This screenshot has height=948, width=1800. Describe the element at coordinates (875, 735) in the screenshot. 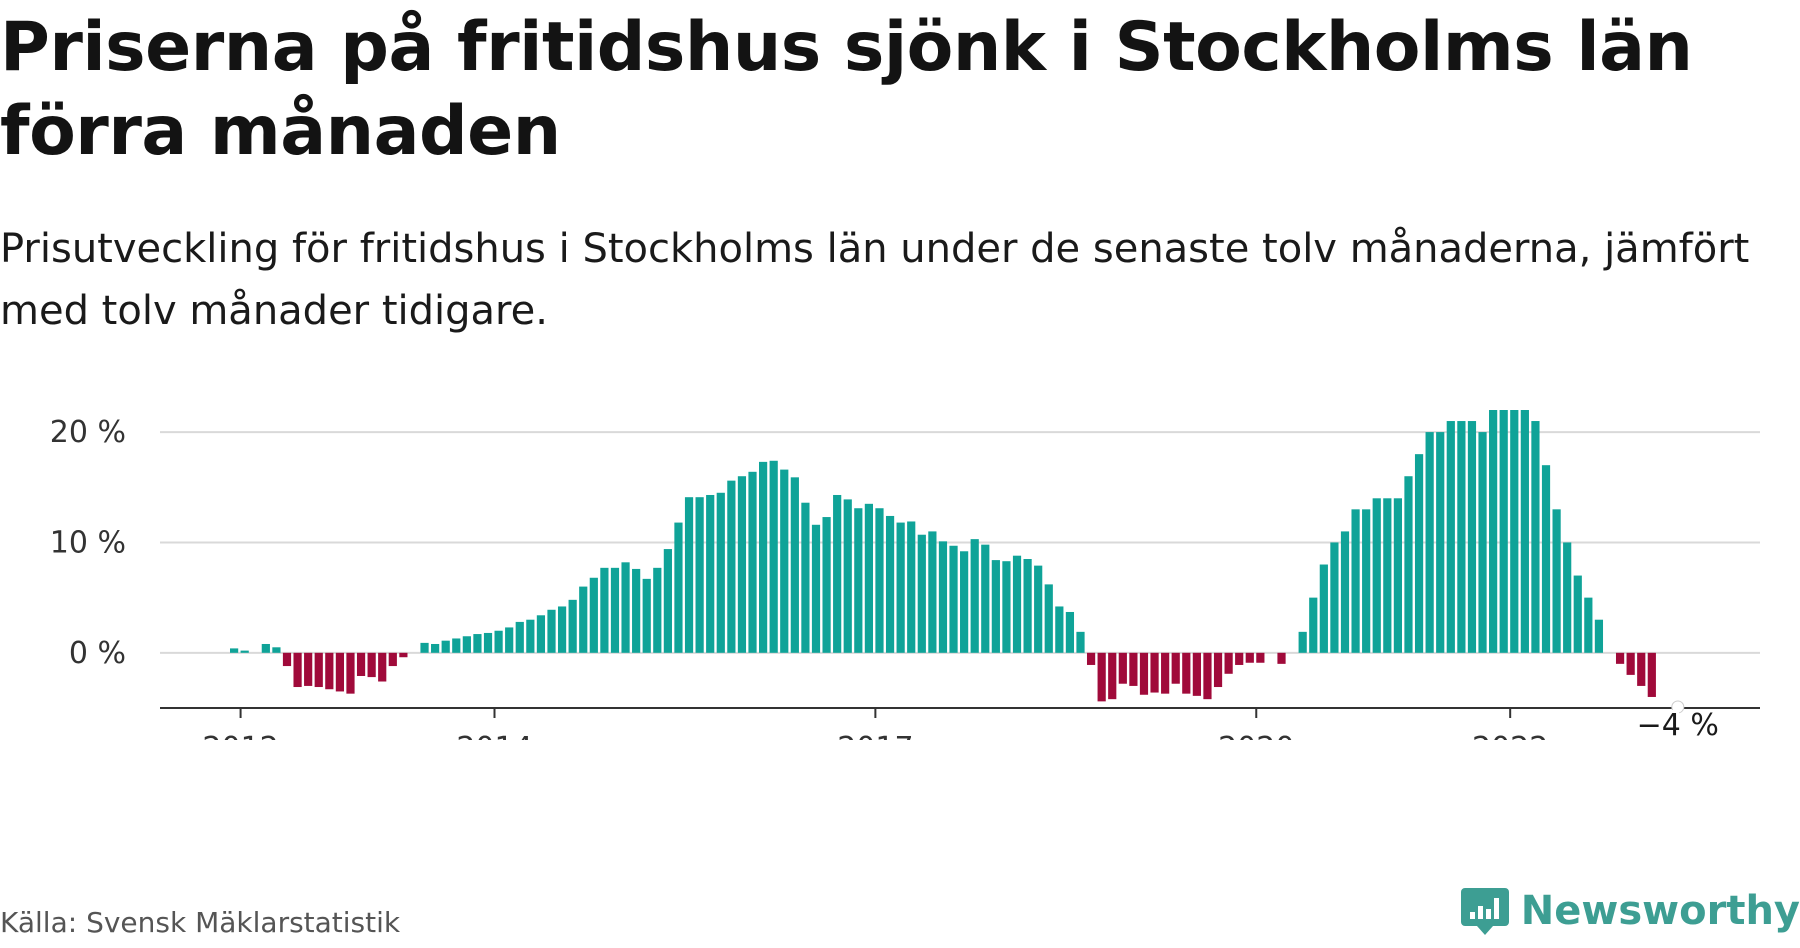

I see `x-tick-label: 2017` at that location.